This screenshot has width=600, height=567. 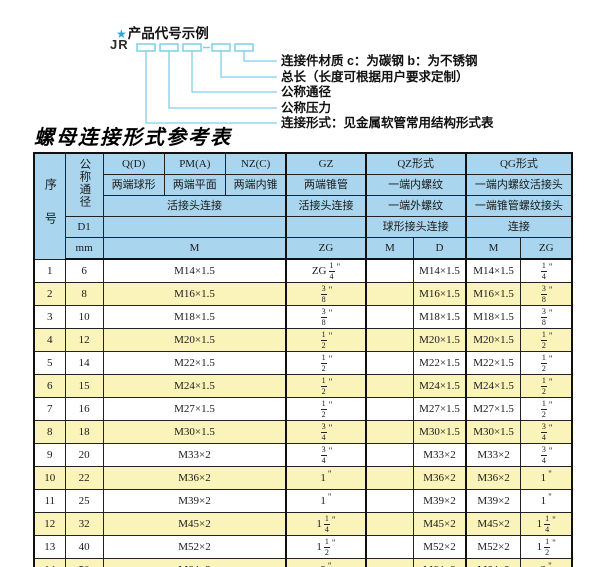 I want to click on code-diagram-lines, so click(x=206, y=83).